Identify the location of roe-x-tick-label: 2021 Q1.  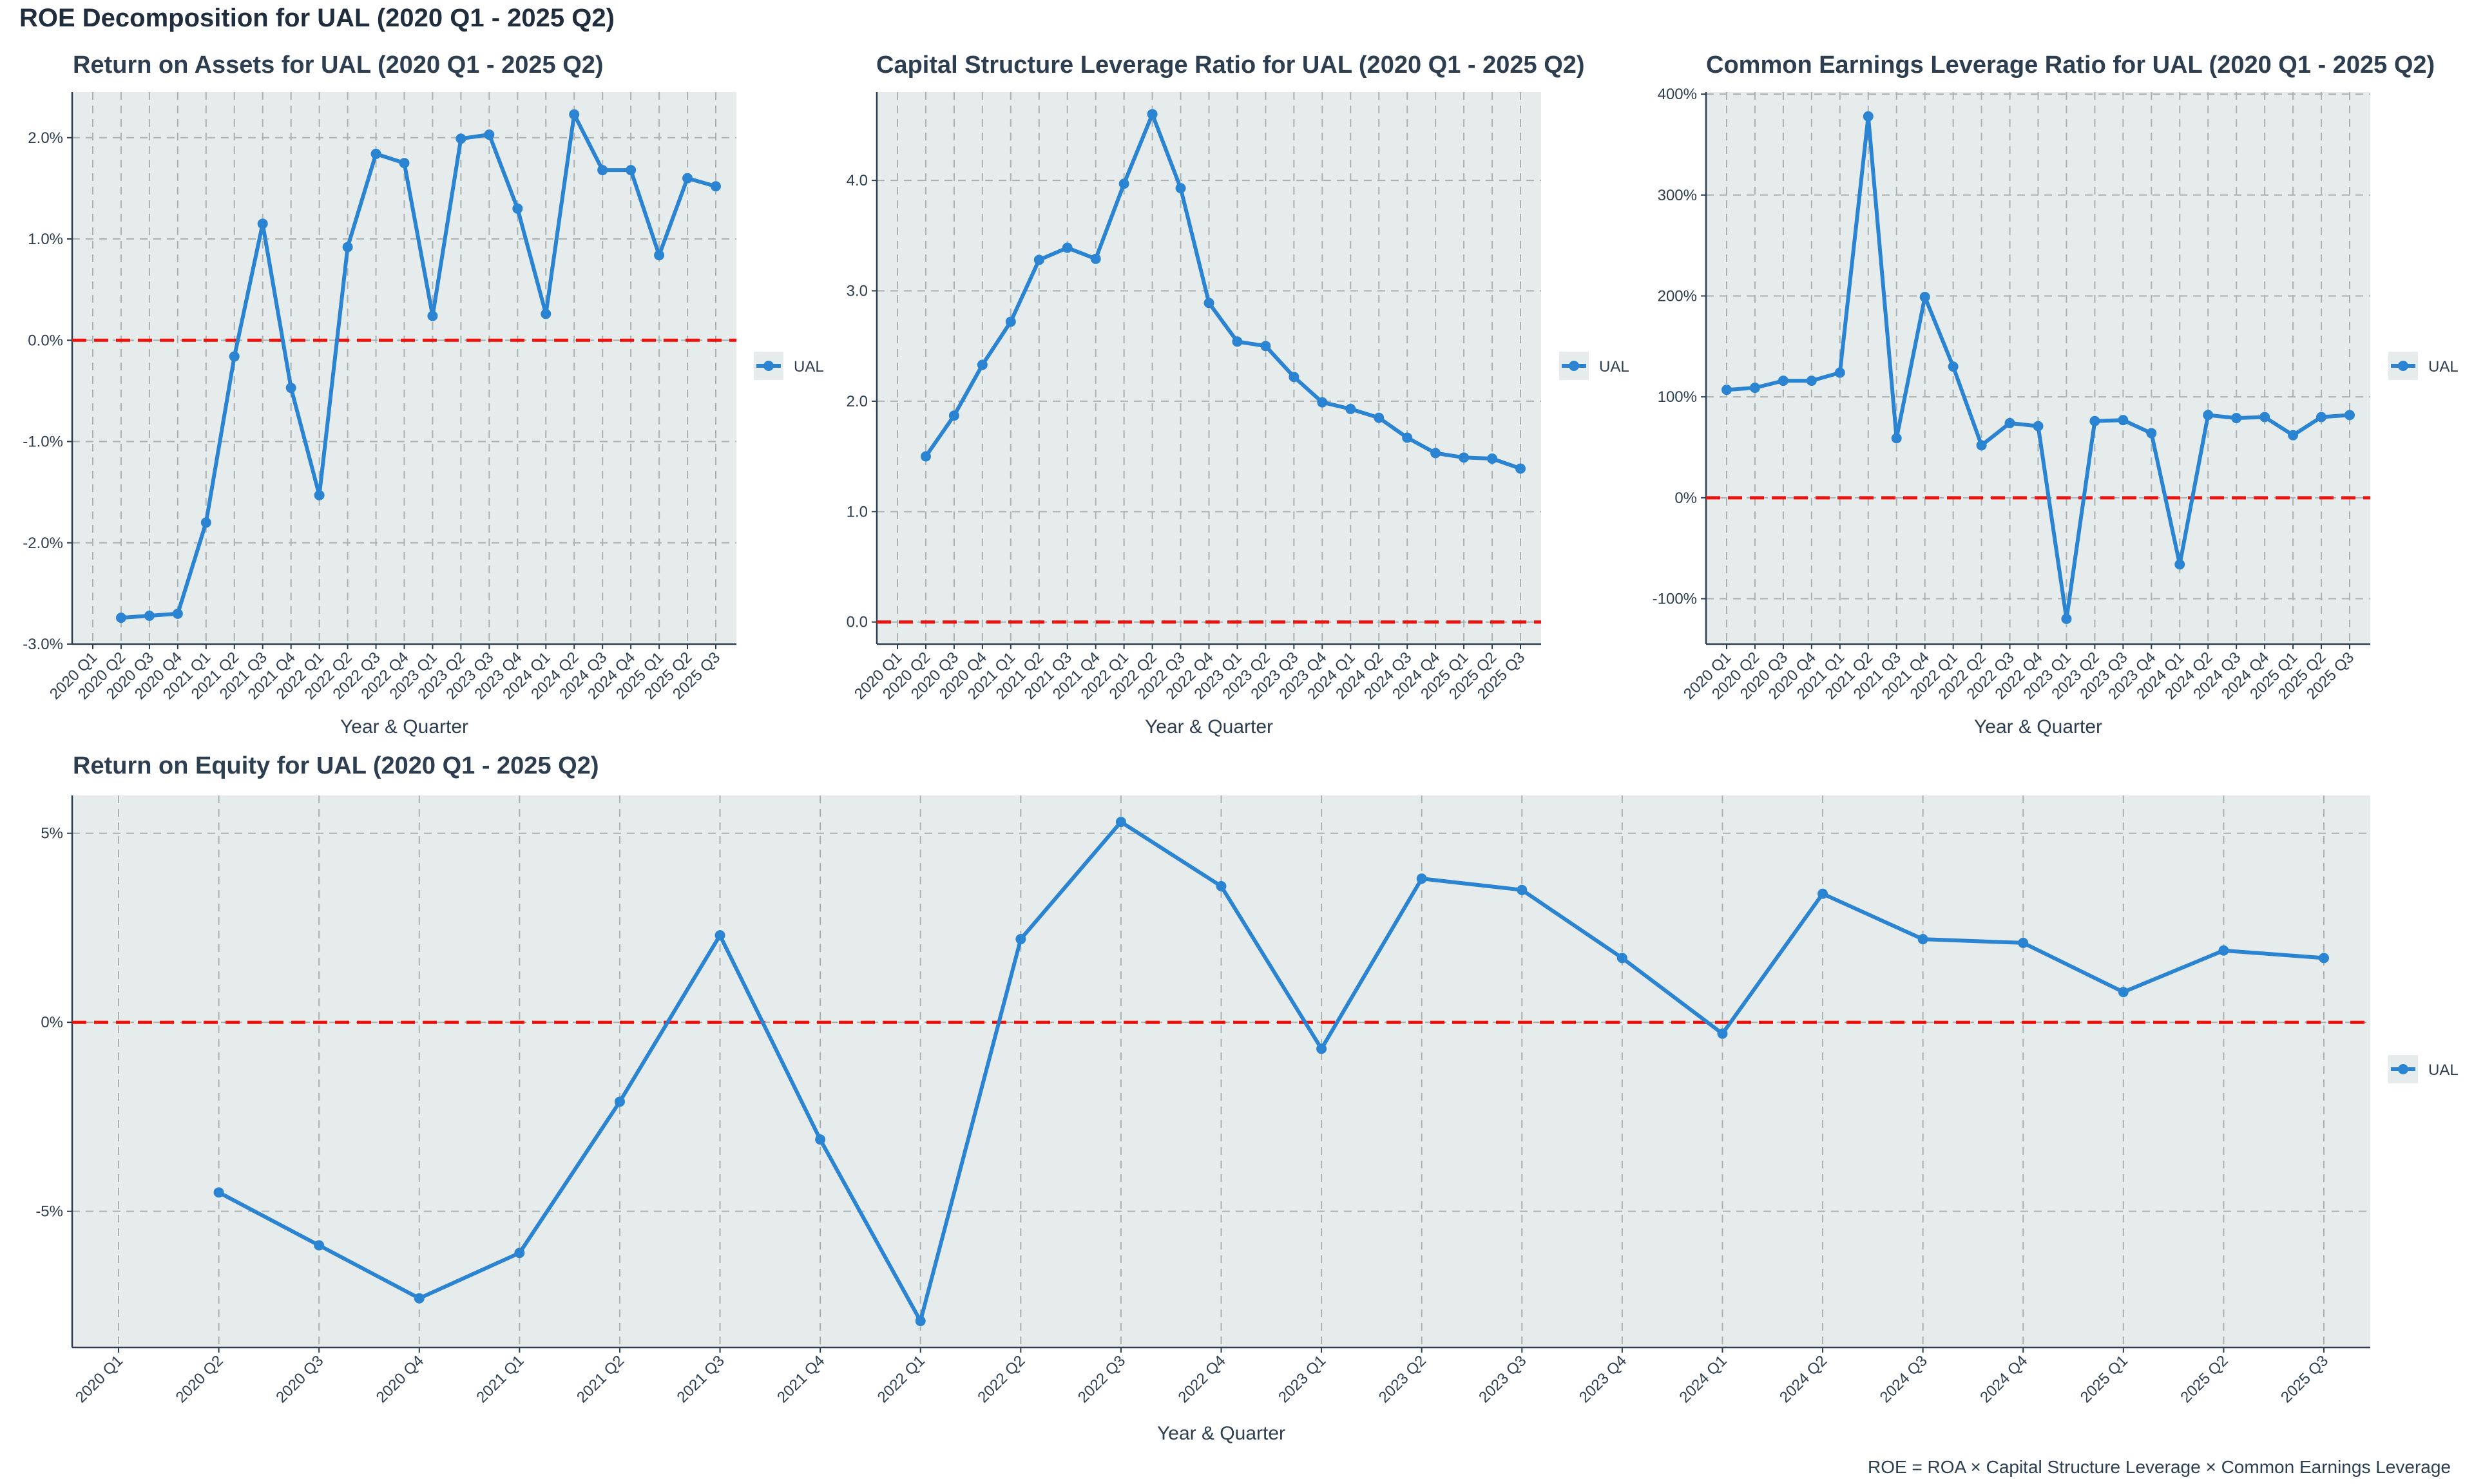
(500, 1379).